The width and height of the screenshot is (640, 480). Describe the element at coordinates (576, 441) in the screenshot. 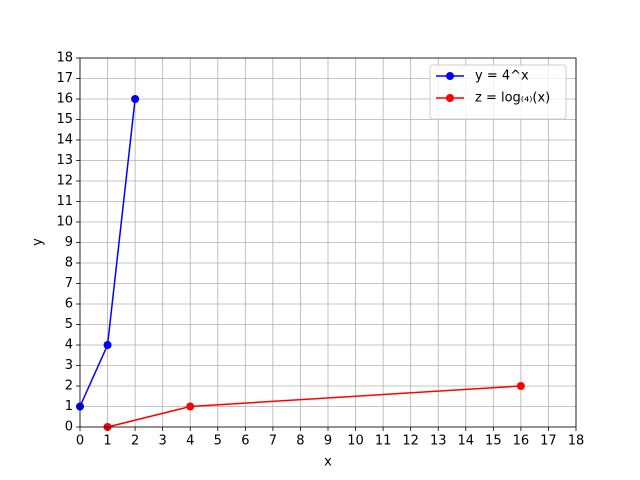

I see `x-tick-label: 18` at that location.